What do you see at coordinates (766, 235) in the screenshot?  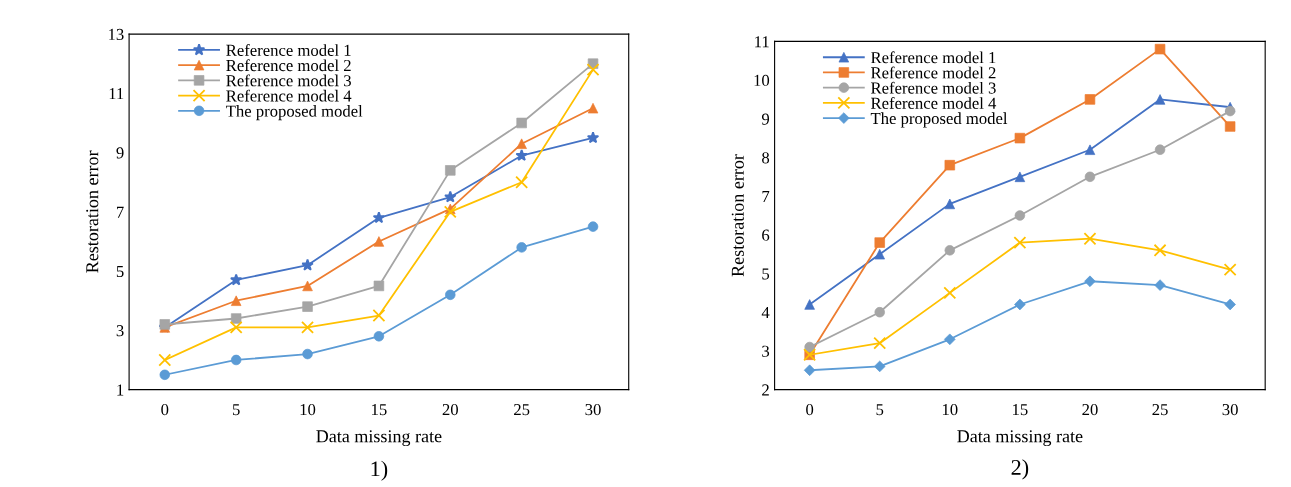 I see `y-tick-label: 6` at bounding box center [766, 235].